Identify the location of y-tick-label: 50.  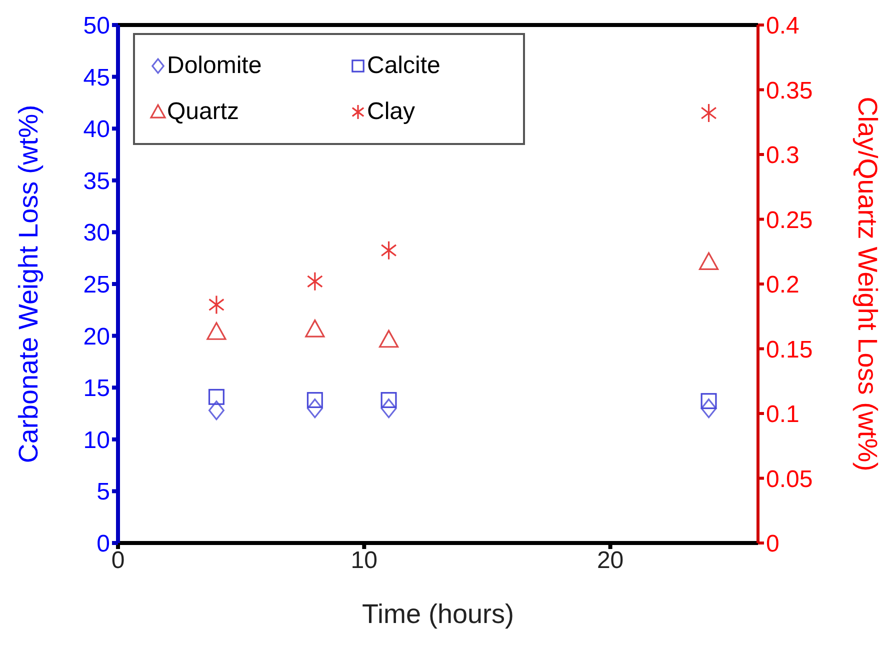
(96, 26).